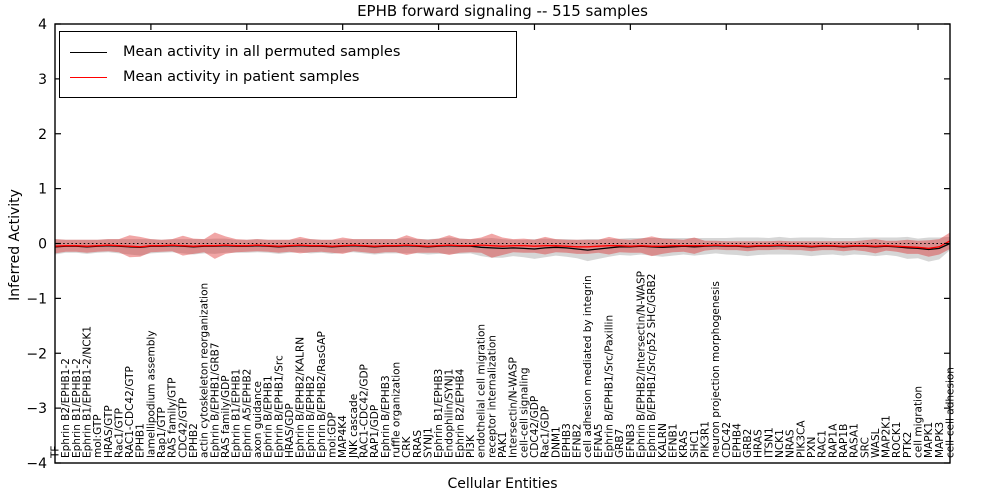 Image resolution: width=1000 pixels, height=500 pixels. What do you see at coordinates (42, 245) in the screenshot?
I see `y-tick-label: 0` at bounding box center [42, 245].